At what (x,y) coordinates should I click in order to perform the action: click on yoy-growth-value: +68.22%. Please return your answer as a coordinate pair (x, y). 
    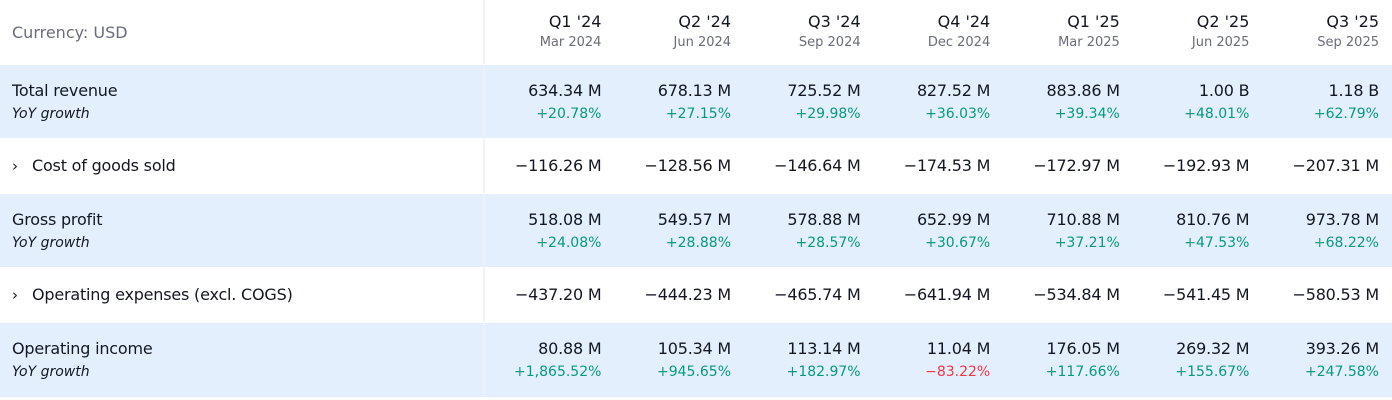
    Looking at the image, I should click on (1346, 242).